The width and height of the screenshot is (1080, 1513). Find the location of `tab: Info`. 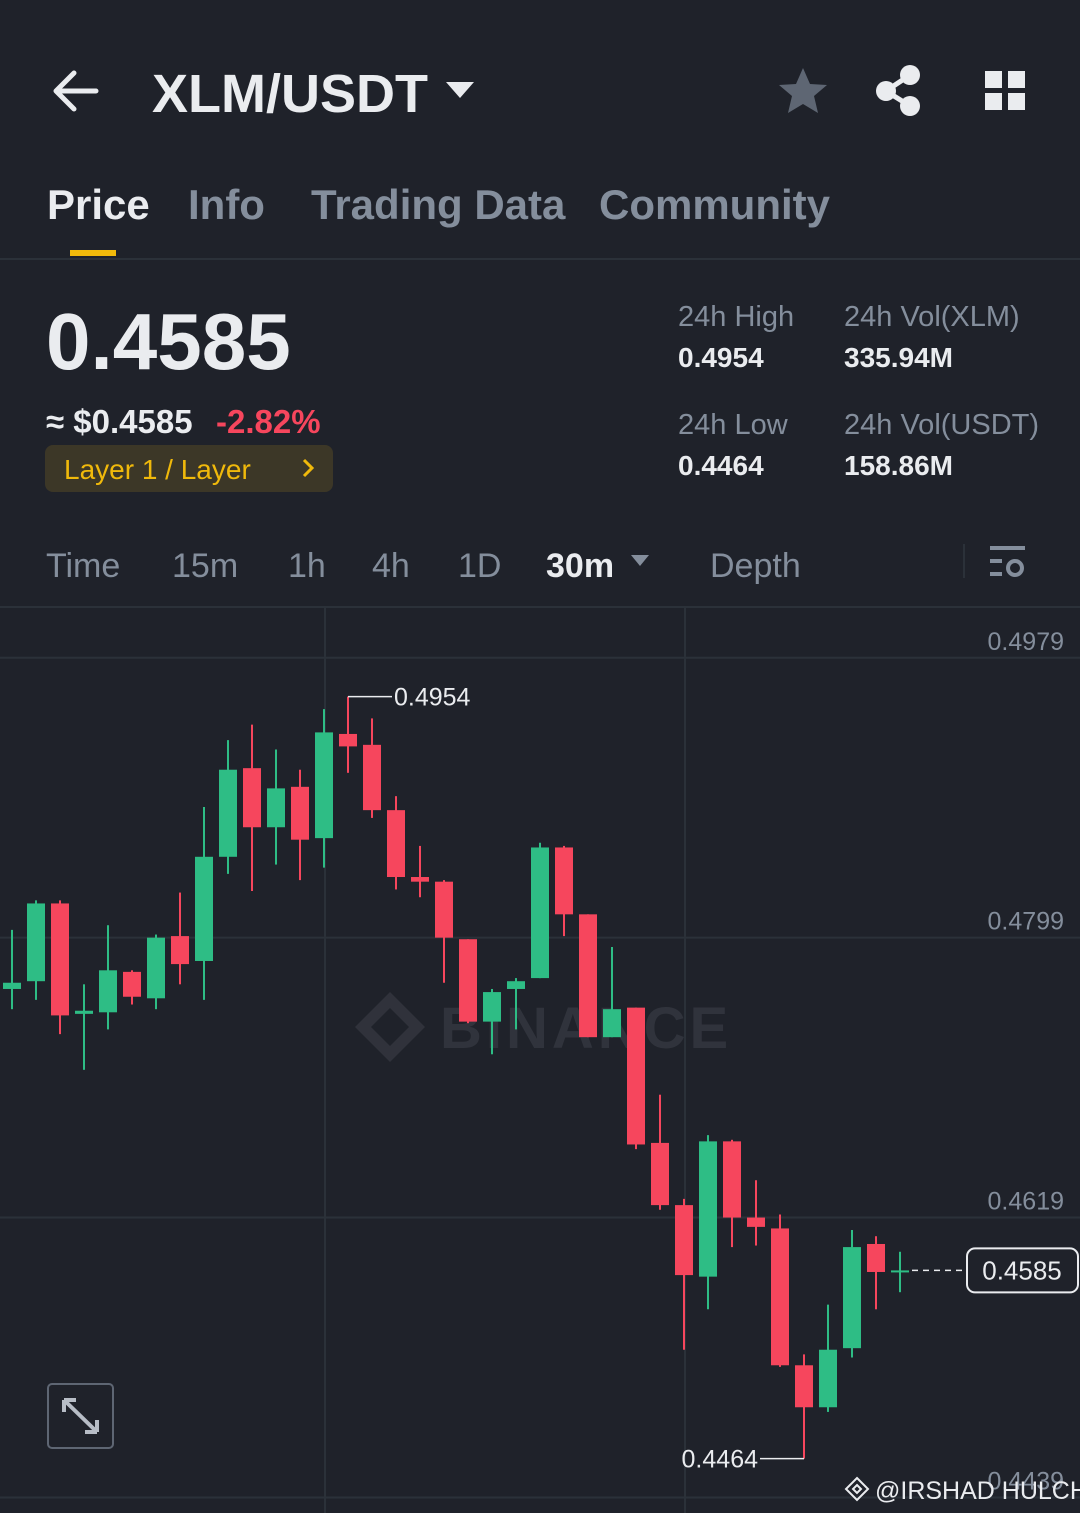

tab: Info is located at coordinates (226, 204).